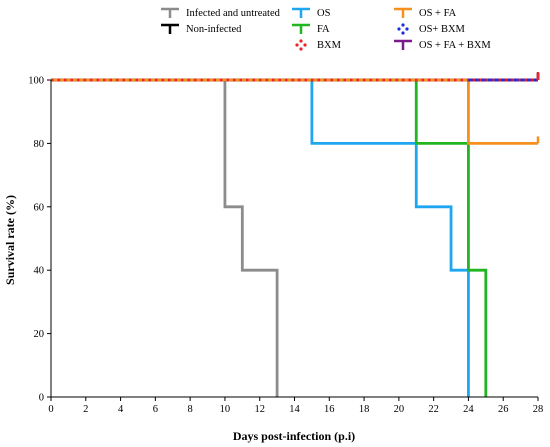 This screenshot has width=550, height=447. I want to click on legend-label: OS + FA, so click(438, 13).